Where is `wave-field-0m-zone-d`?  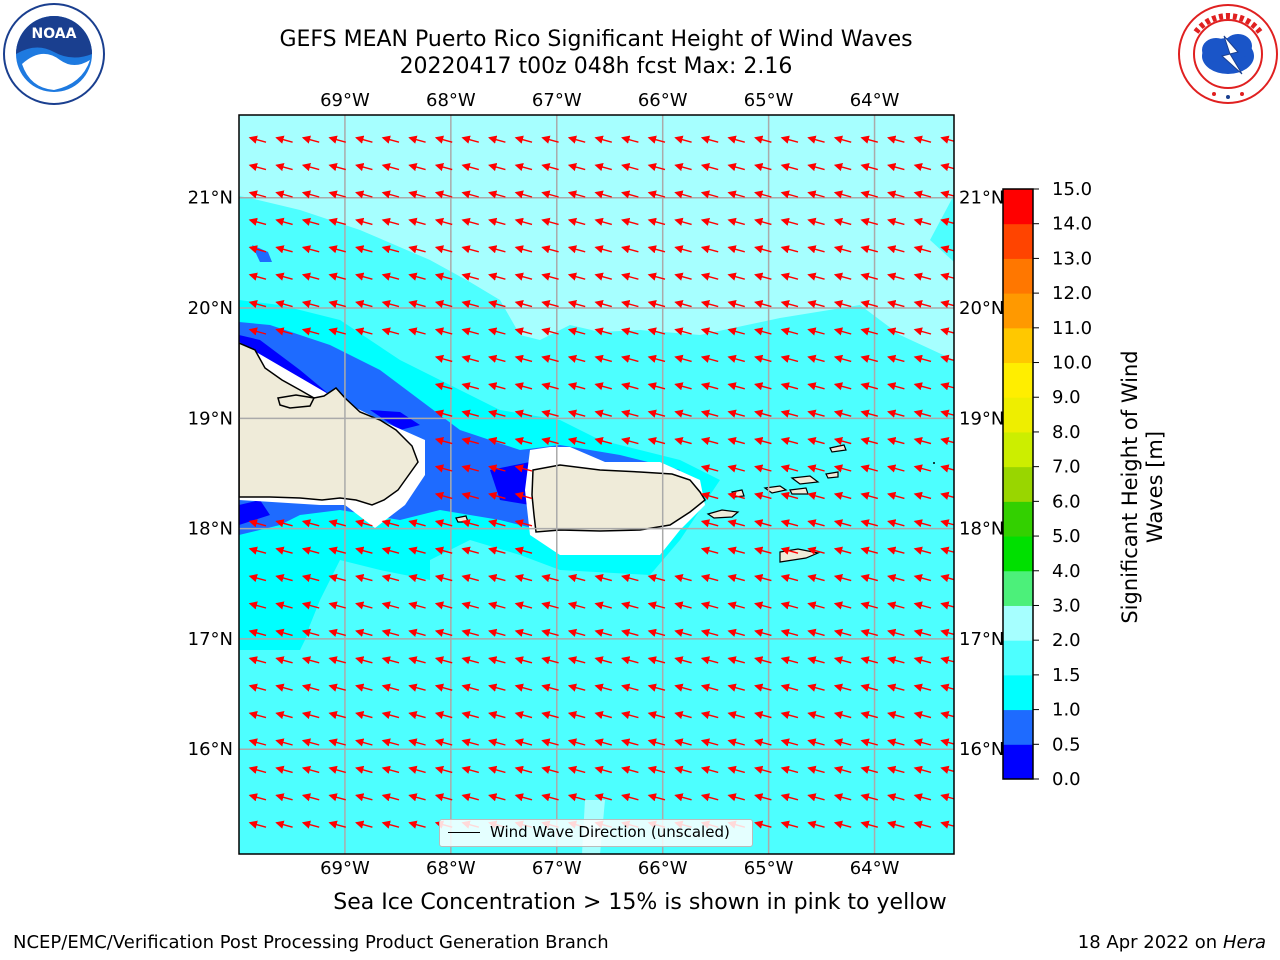
wave-field-0m-zone-d is located at coordinates (395, 420).